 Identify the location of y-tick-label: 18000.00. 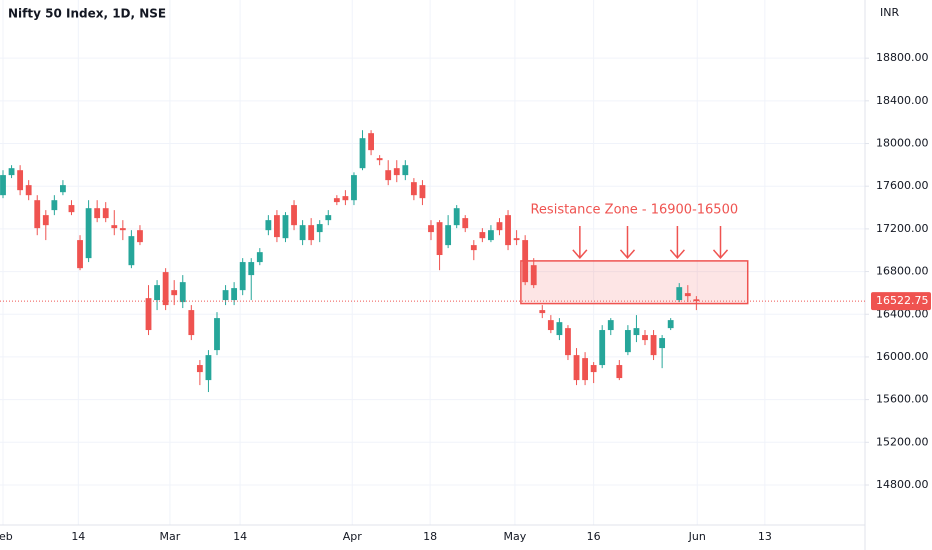
(902, 143).